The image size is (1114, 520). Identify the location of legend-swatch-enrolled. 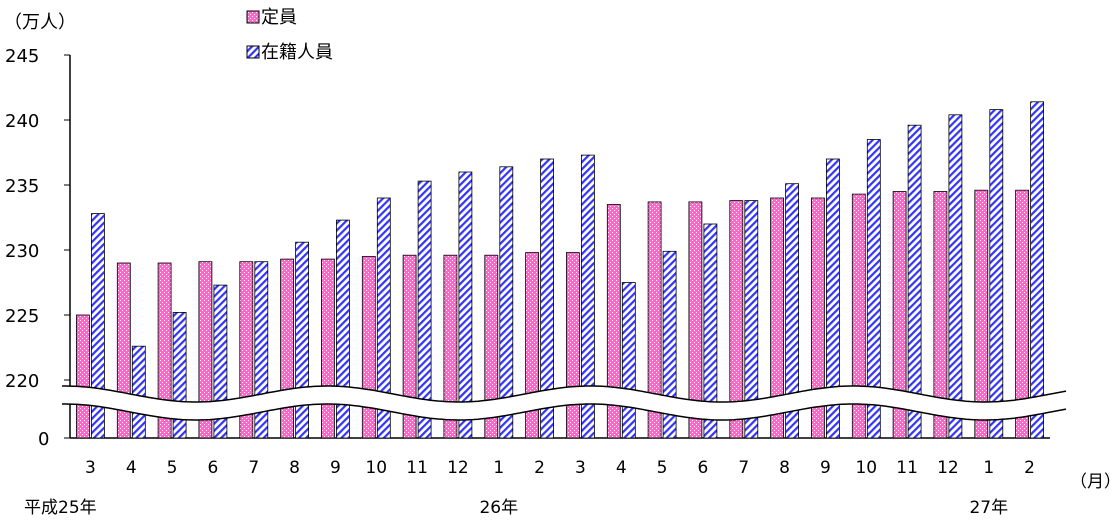
(253, 52).